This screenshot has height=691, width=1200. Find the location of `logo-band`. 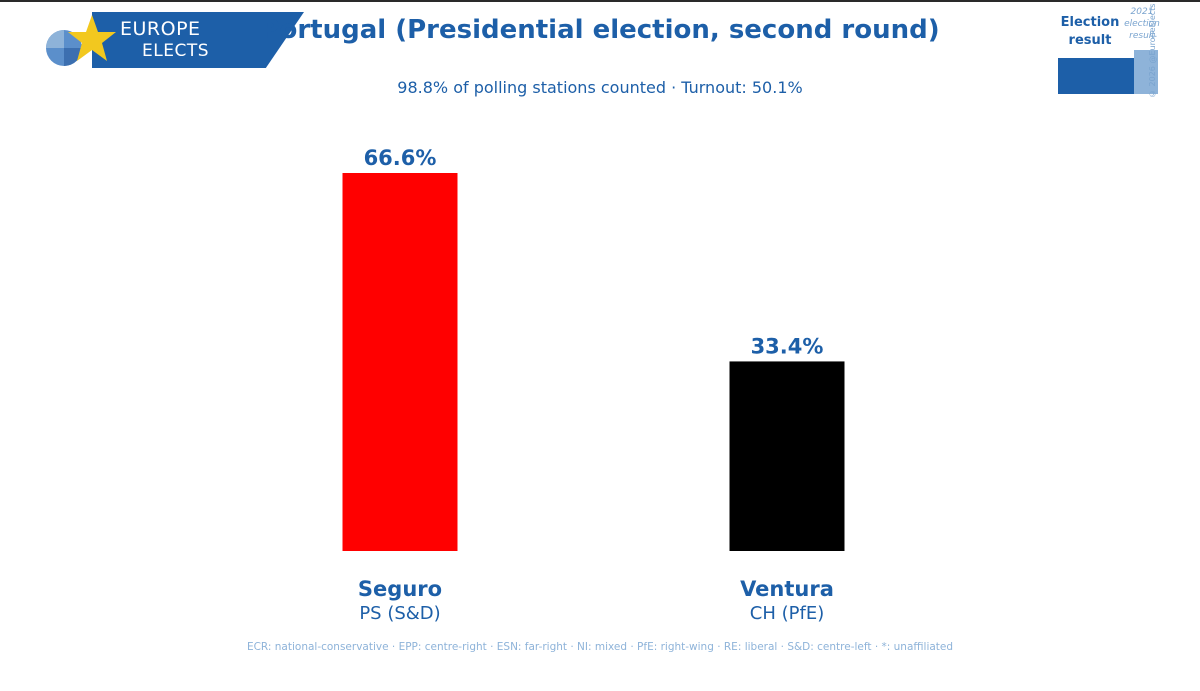

logo-band is located at coordinates (198, 40).